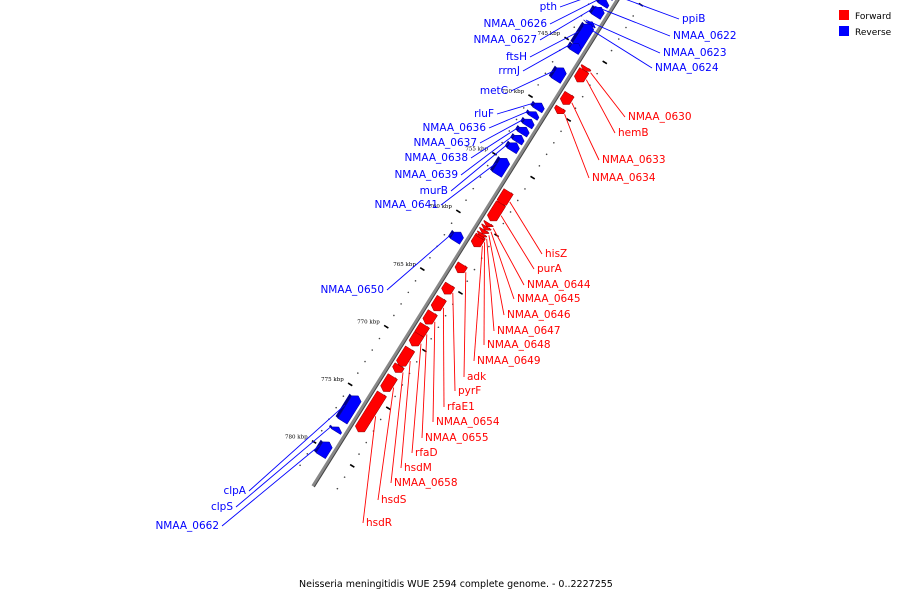 The image size is (900, 600). What do you see at coordinates (477, 377) in the screenshot?
I see `gene-label: adk` at bounding box center [477, 377].